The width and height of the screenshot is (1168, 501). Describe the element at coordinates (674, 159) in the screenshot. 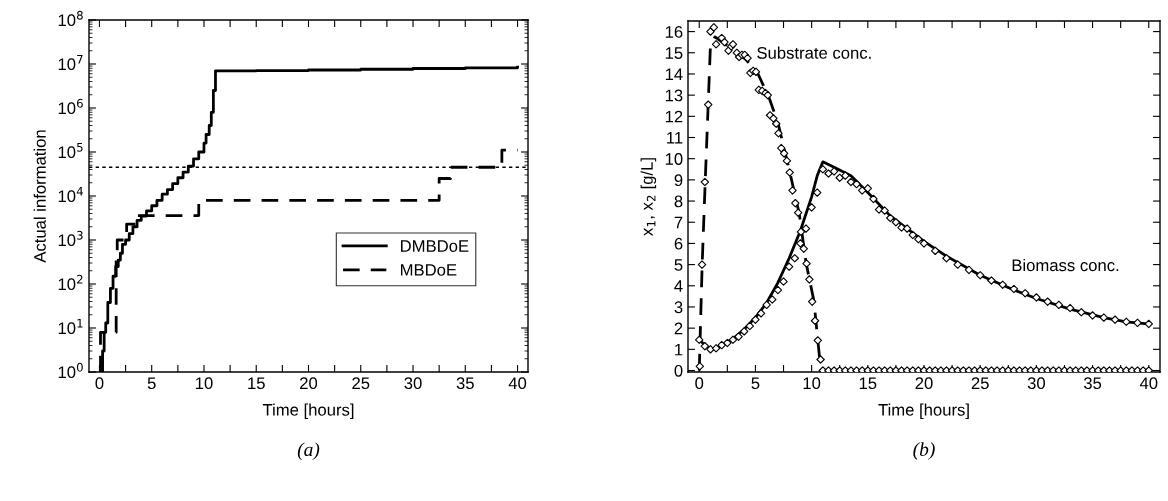

I see `y-tick-label: 10` at that location.